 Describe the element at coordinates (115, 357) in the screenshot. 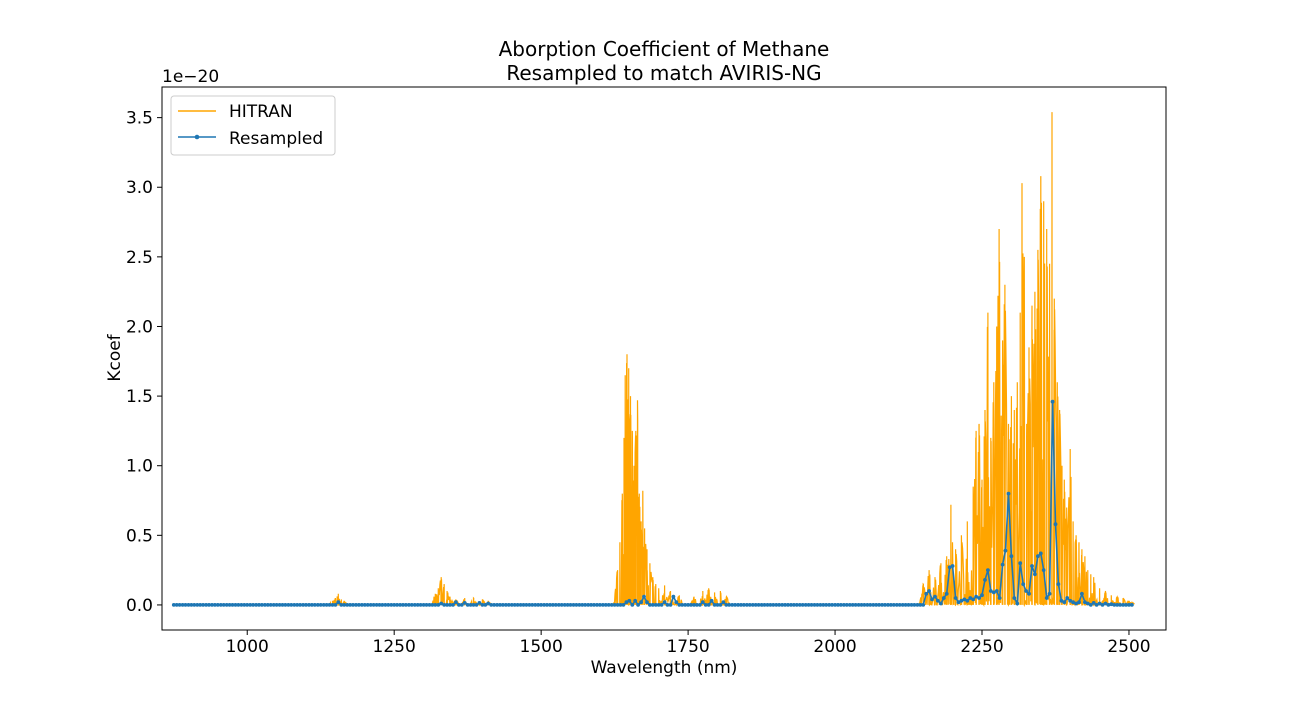

I see `y-axis-label: Kcoef` at that location.